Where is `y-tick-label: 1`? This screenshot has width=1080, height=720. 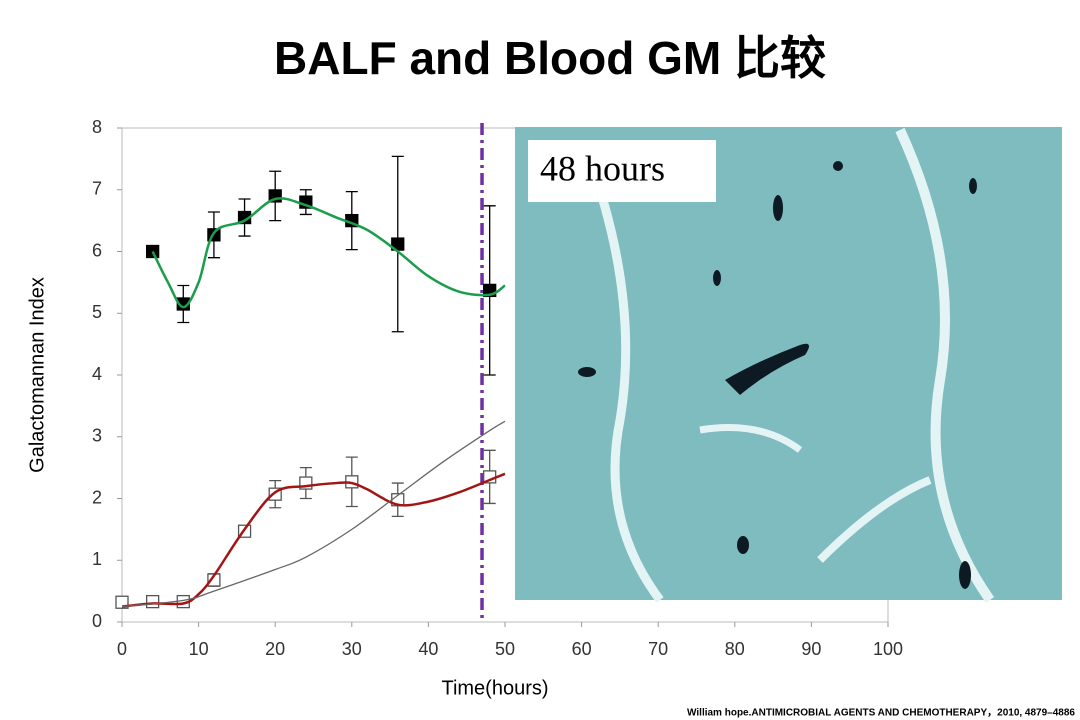 y-tick-label: 1 is located at coordinates (97, 559).